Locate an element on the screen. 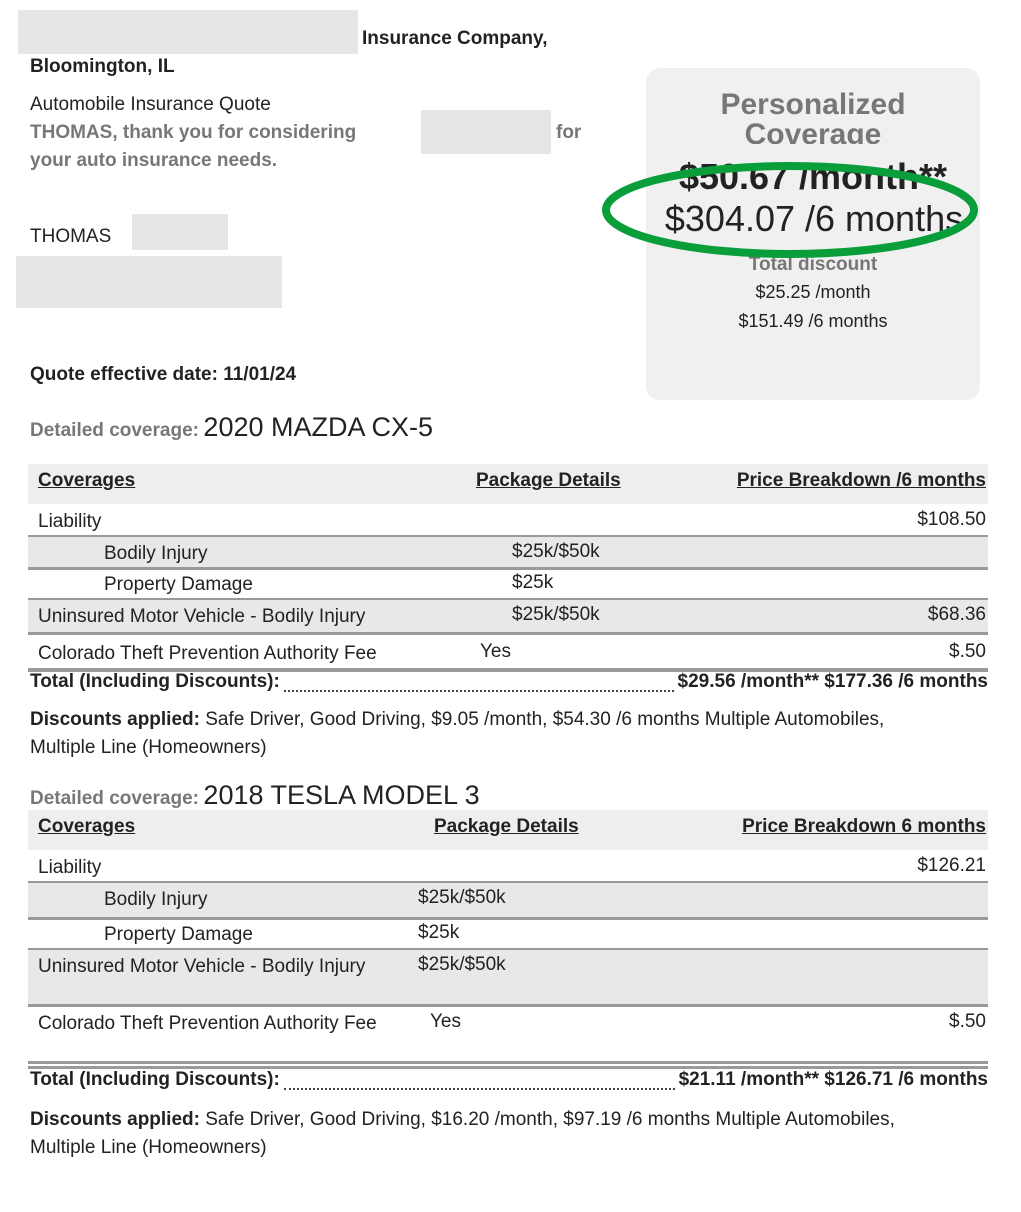 This screenshot has width=1021, height=1212. table-row: Liability $126.21 is located at coordinates (508, 867).